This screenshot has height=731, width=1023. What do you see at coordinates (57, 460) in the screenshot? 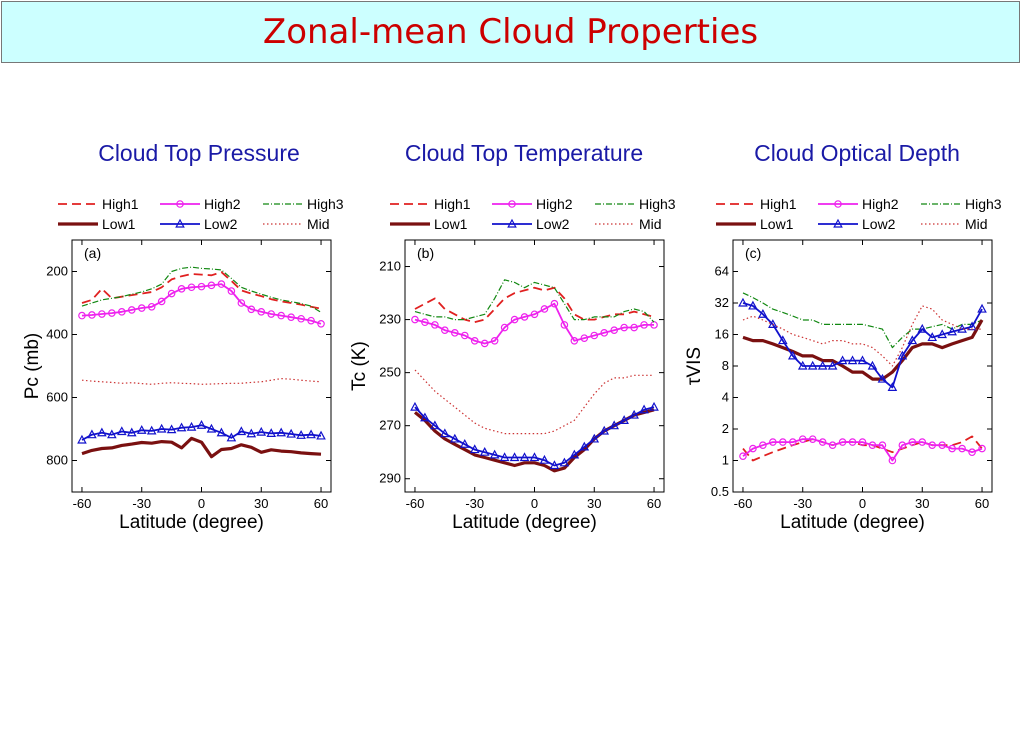
I see `y-tick-label: 800` at bounding box center [57, 460].